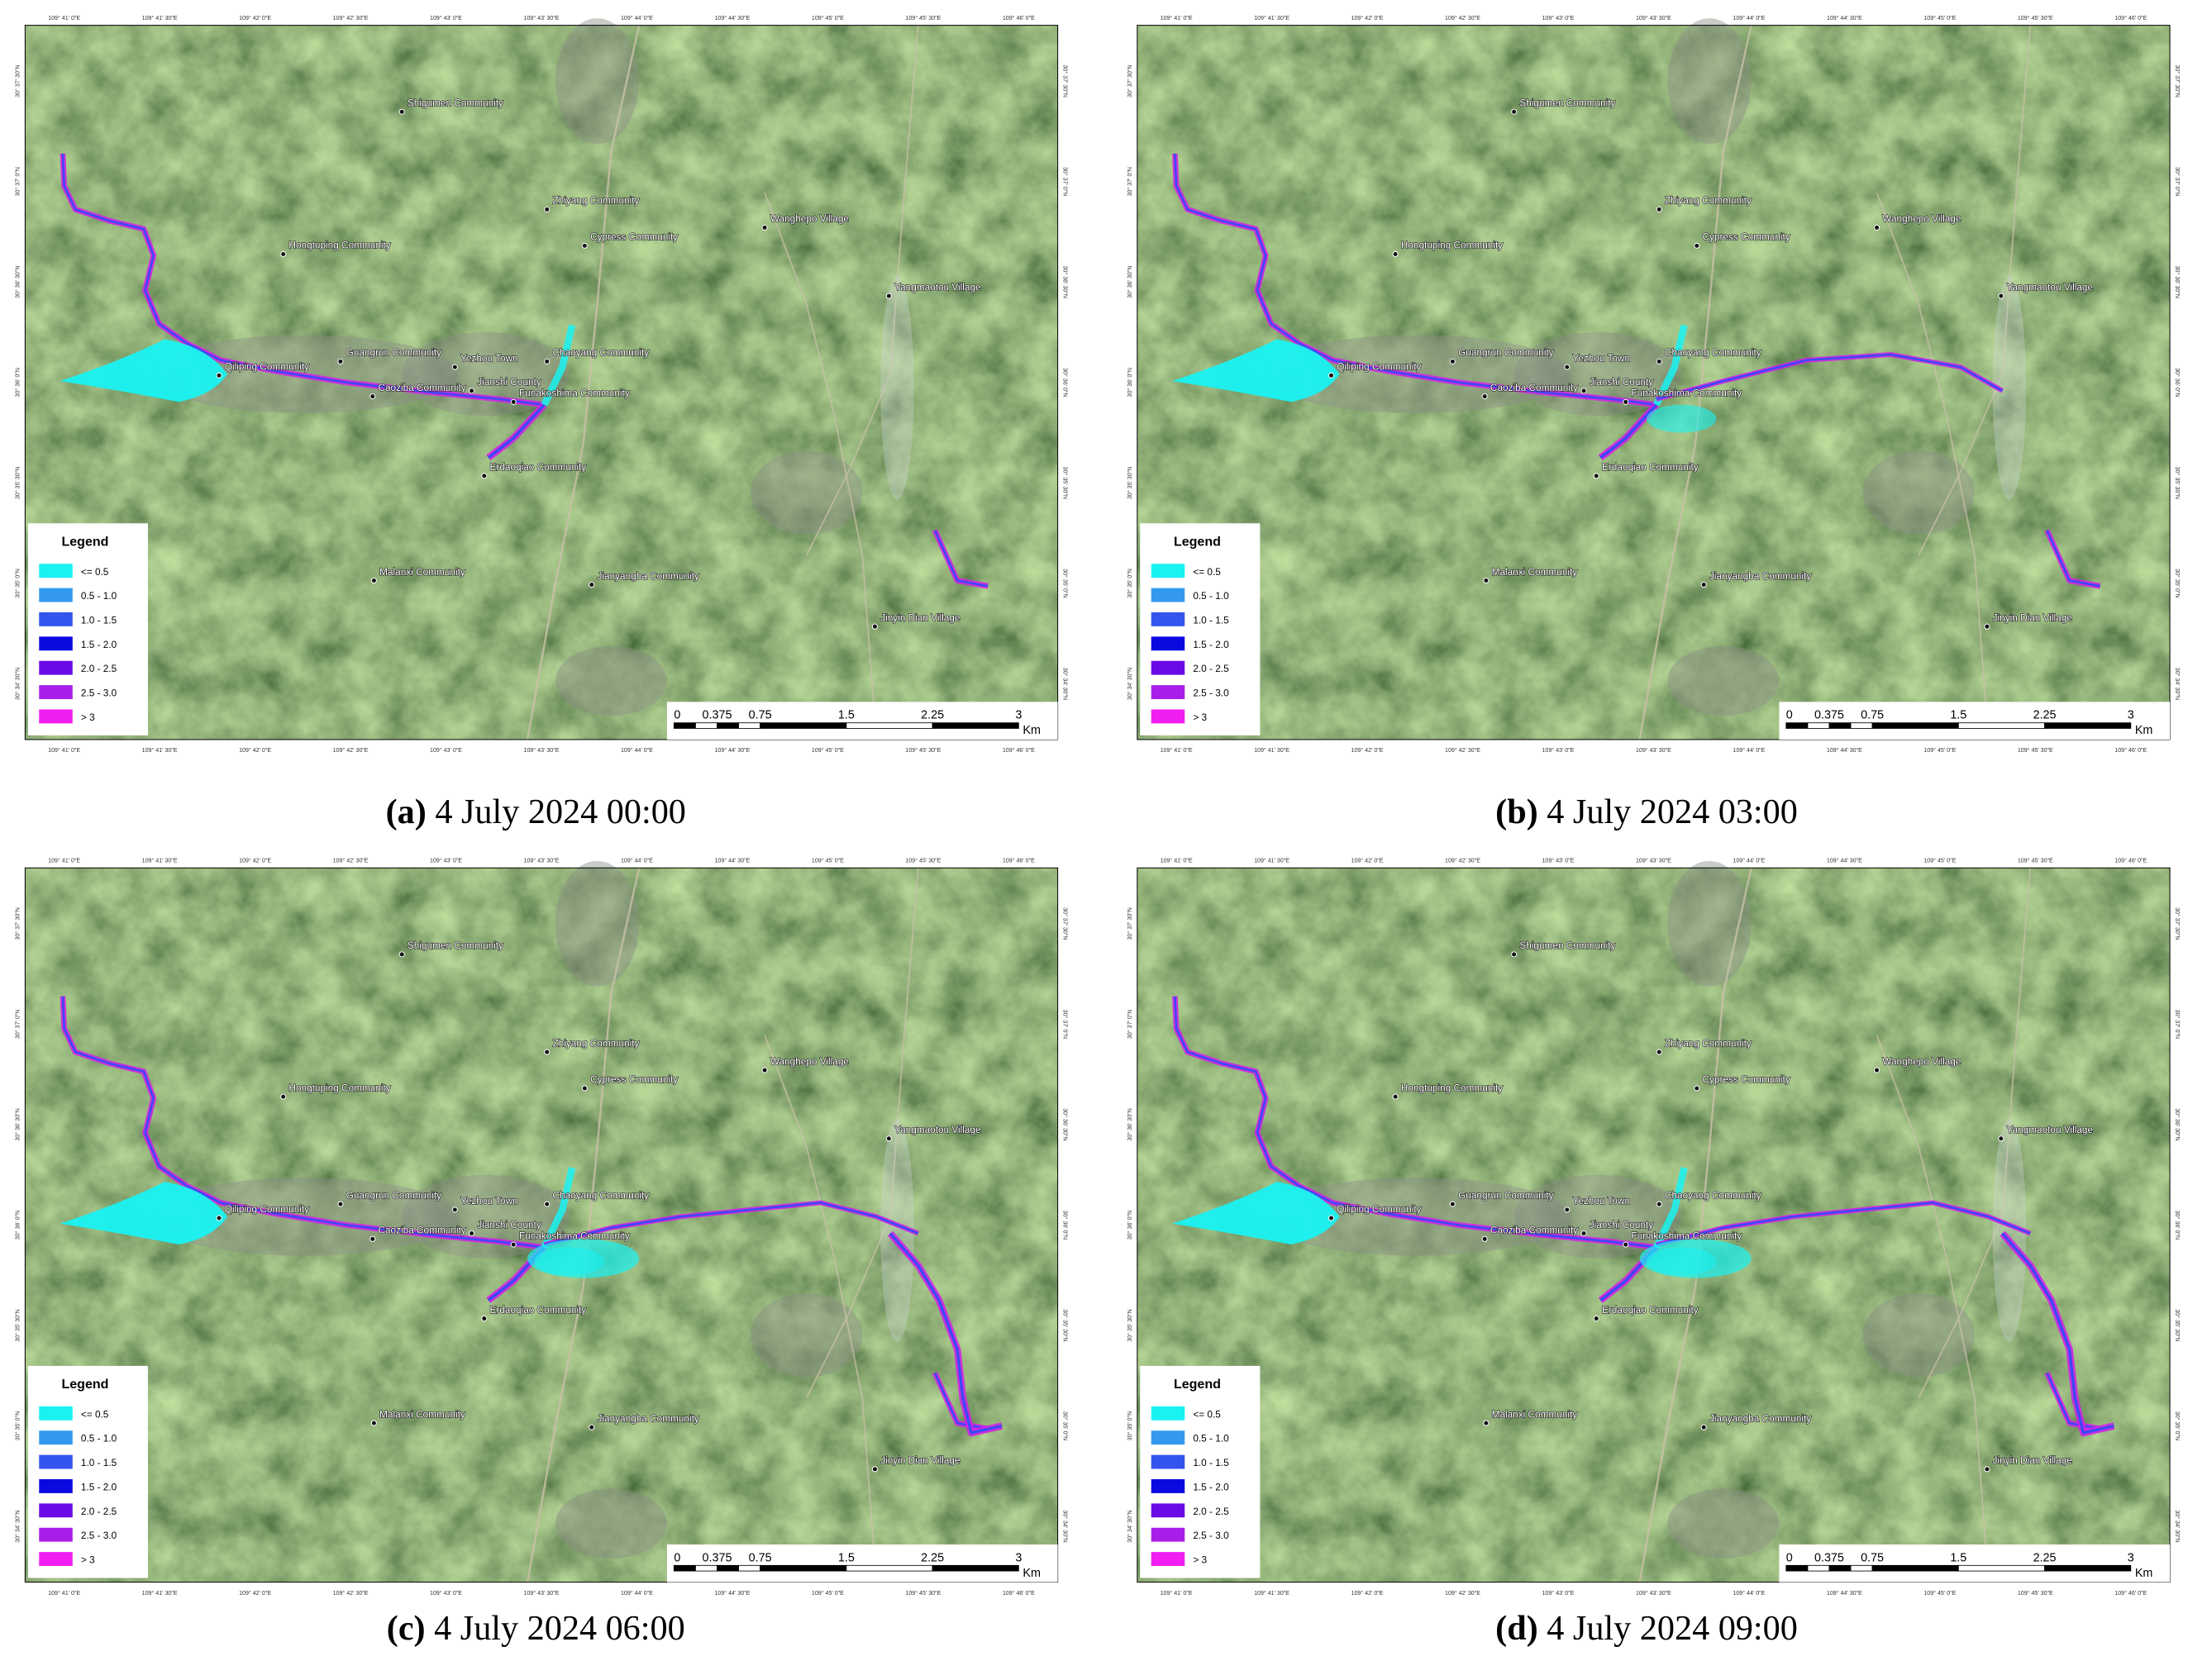 Image resolution: width=2188 pixels, height=1680 pixels. I want to click on place-label: Yangmaotou Village, so click(937, 287).